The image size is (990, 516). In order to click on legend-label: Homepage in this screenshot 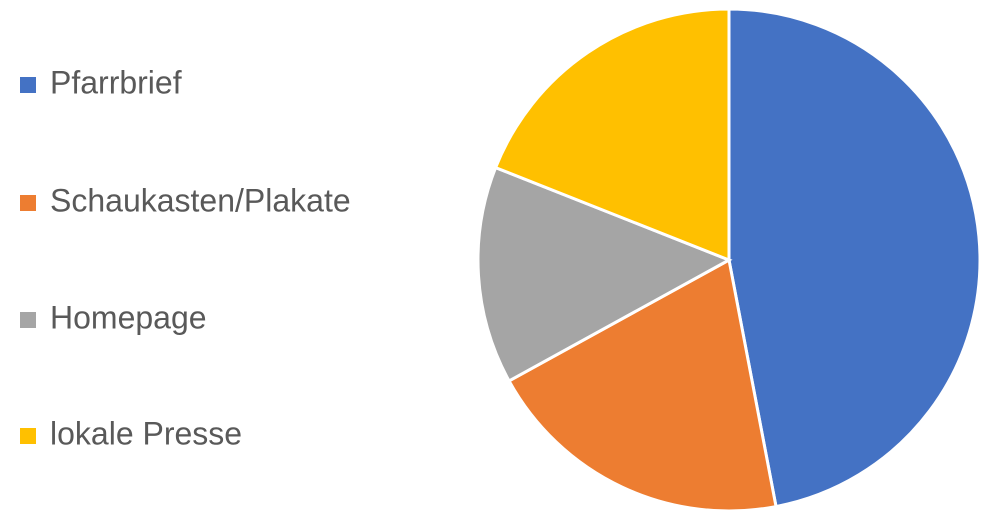, I will do `click(128, 317)`.